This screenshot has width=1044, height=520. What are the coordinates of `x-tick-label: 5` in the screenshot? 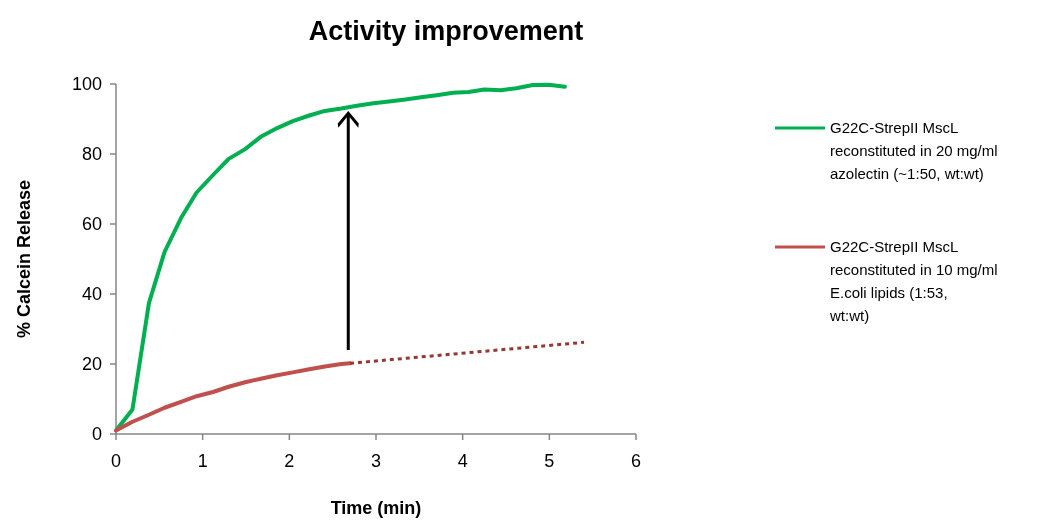 It's located at (549, 461).